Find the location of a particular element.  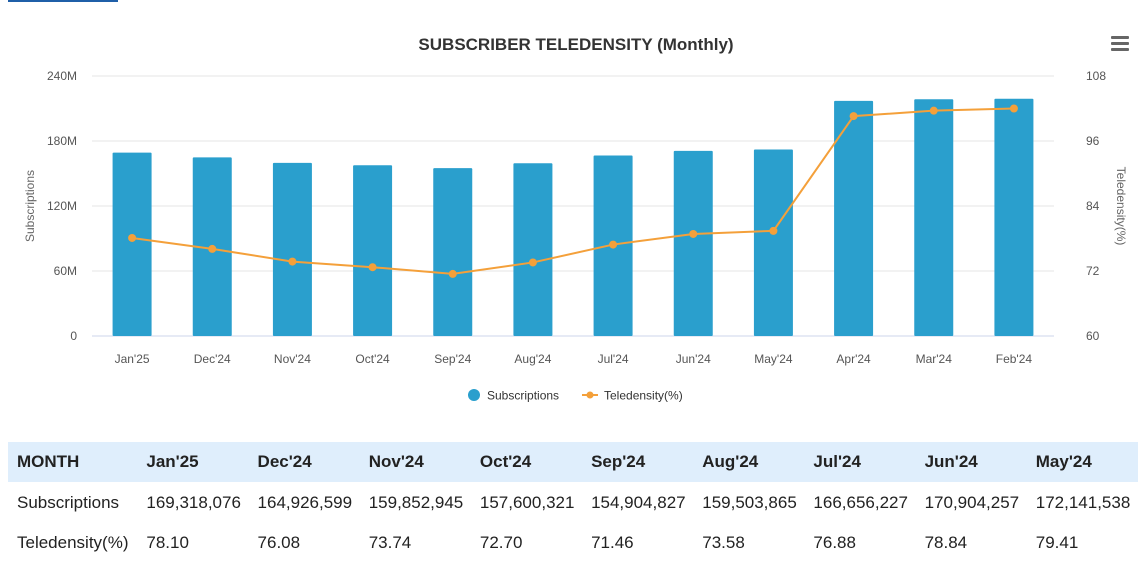

table-header-cell: Jan'25 is located at coordinates (193, 462).